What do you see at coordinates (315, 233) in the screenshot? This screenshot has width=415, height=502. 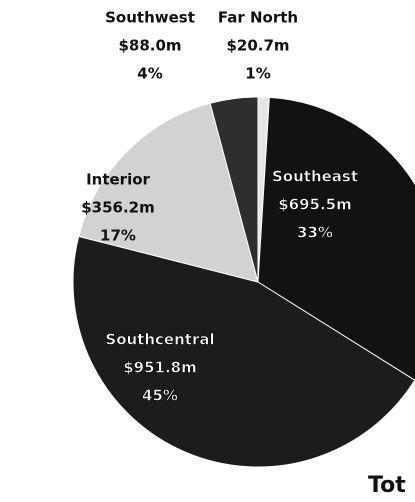 I see `slice-percent-label: 33%` at bounding box center [315, 233].